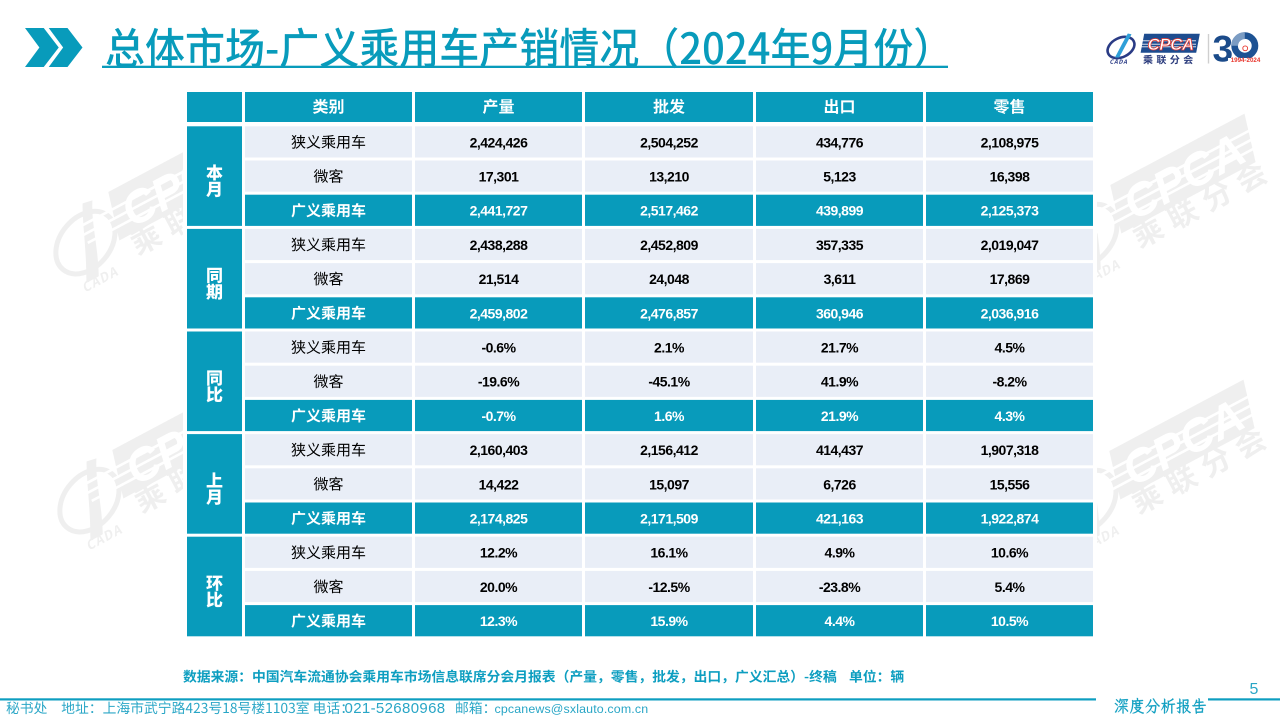 This screenshot has height=720, width=1280. I want to click on svg-text: 4.5%, so click(1010, 348).